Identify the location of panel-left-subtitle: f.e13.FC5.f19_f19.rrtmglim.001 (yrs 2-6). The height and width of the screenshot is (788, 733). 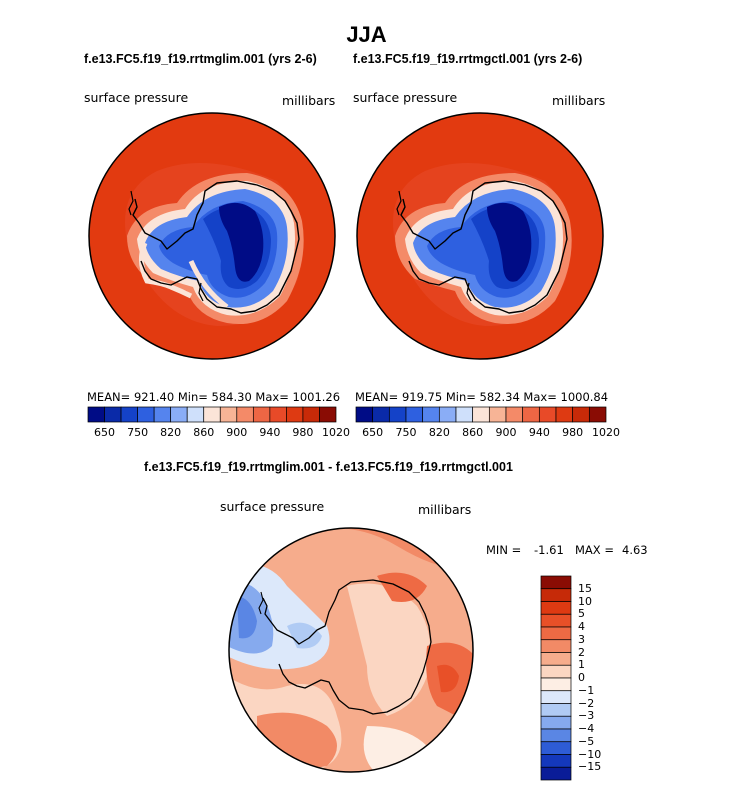
(200, 59).